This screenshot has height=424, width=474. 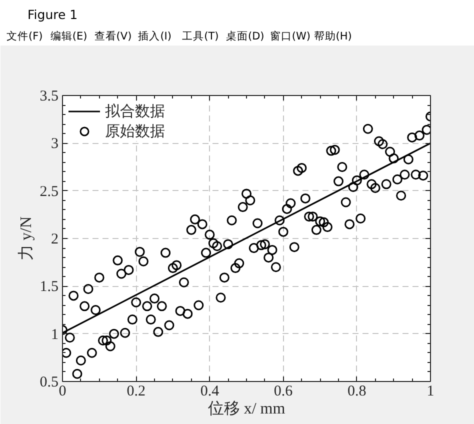 I want to click on x-tick-label: 0.6, so click(x=284, y=392).